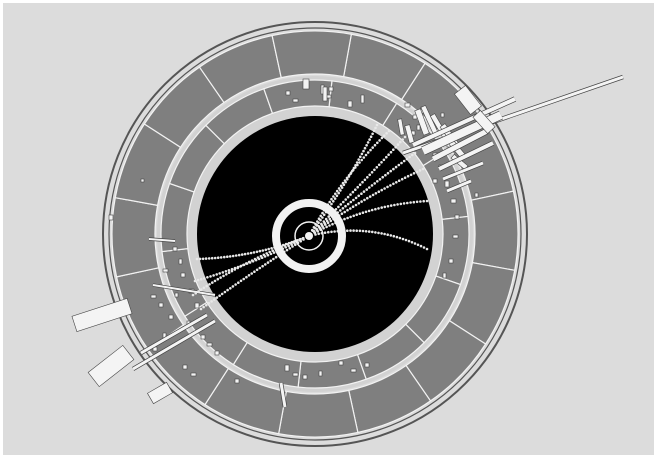  What do you see at coordinates (318, 413) in the screenshot?
I see `outer-calorimeter-segment` at bounding box center [318, 413].